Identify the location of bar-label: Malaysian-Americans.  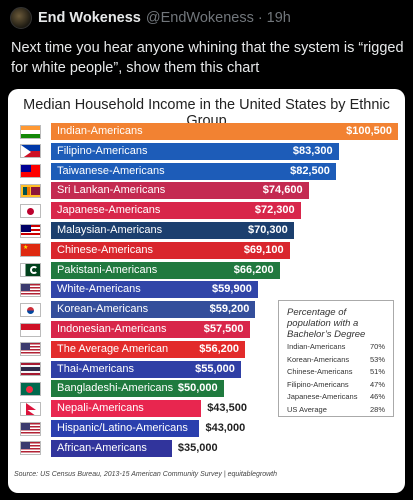
(110, 230).